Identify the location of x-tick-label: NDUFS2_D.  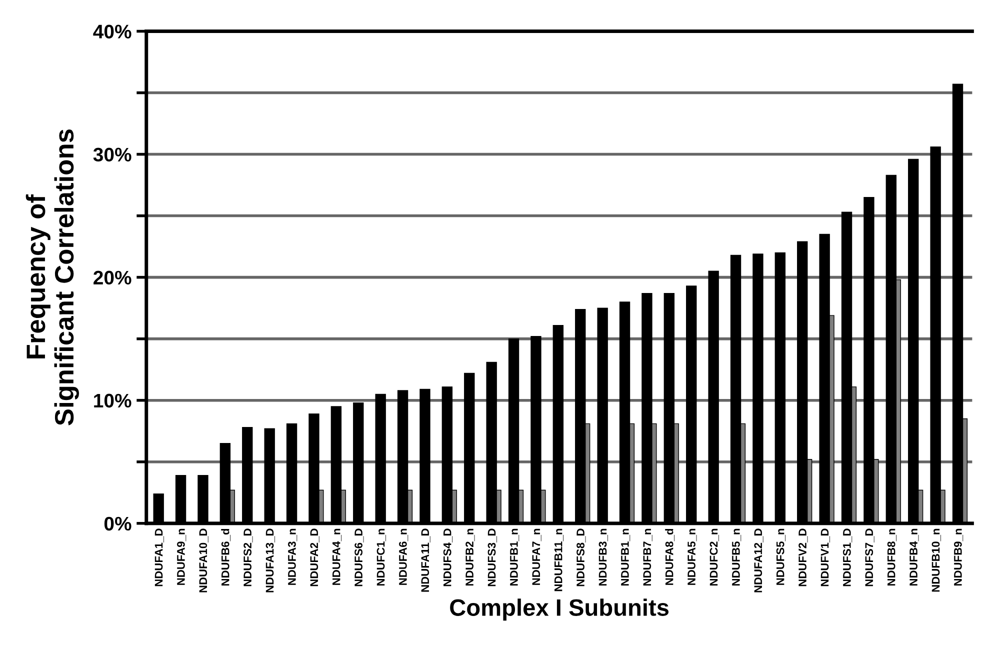
(248, 557).